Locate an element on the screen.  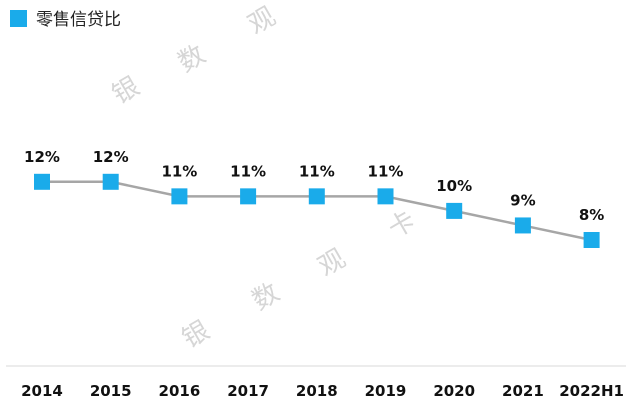
x-tick-label: 2015 is located at coordinates (111, 391).